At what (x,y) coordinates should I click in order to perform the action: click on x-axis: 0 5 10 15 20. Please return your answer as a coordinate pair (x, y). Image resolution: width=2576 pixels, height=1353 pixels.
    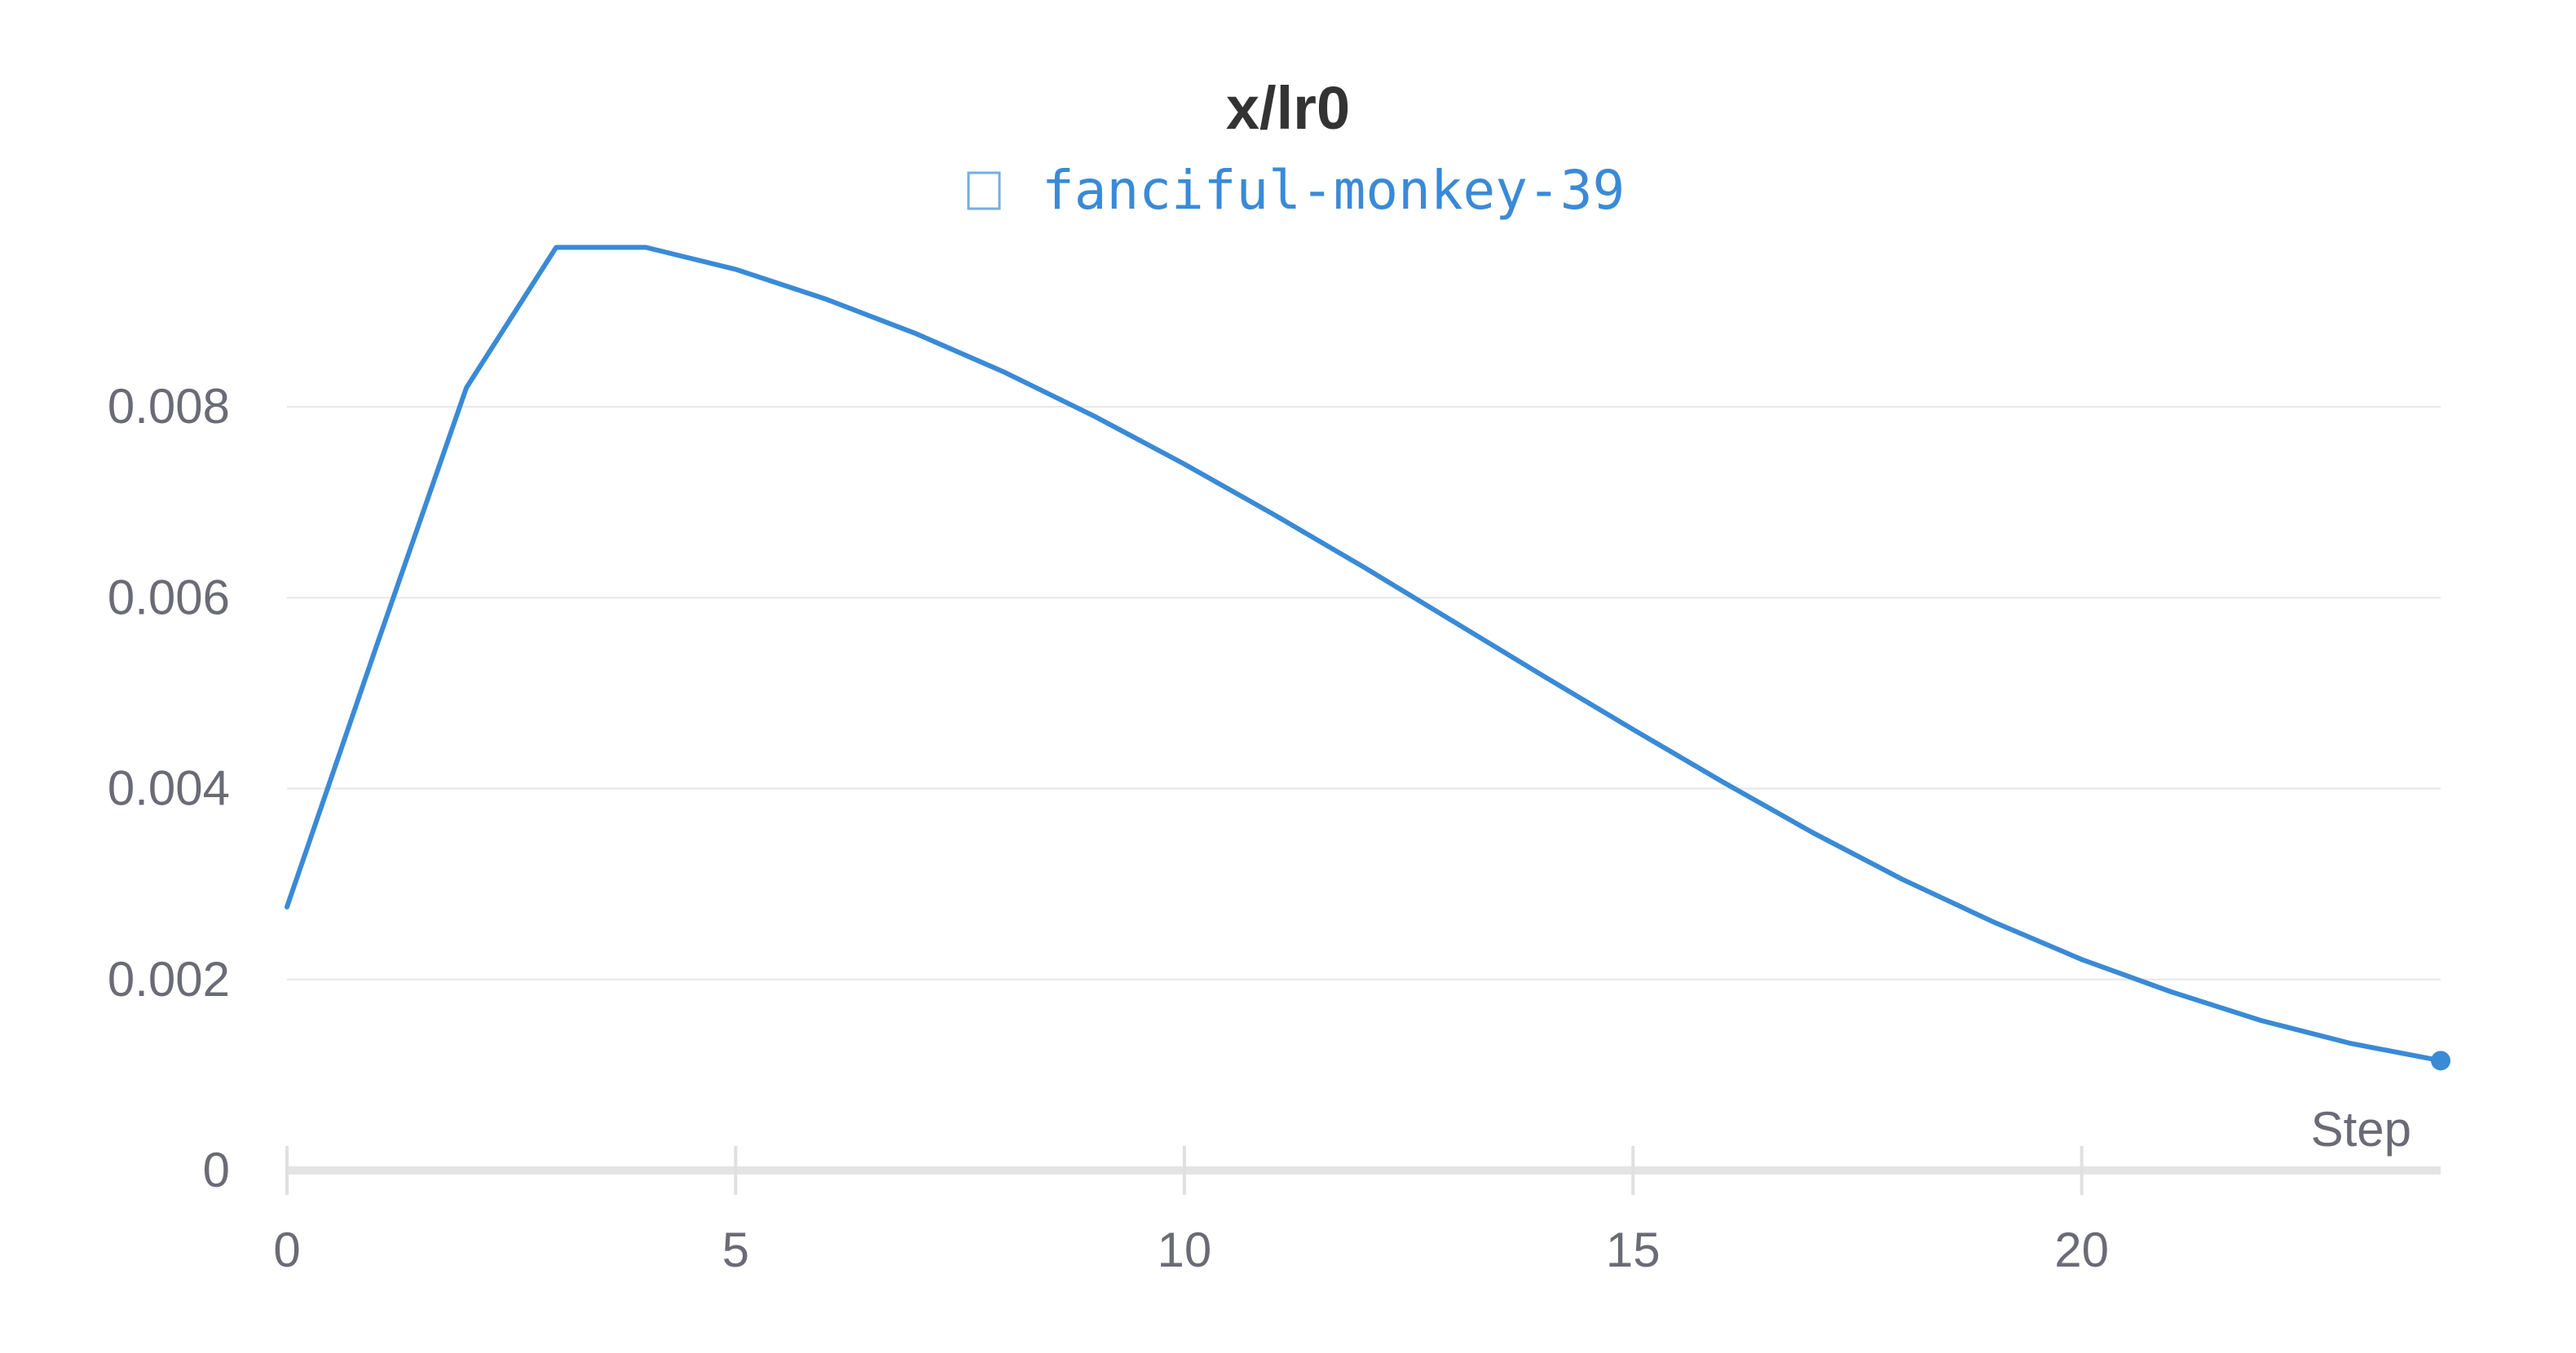
    Looking at the image, I should click on (1357, 1211).